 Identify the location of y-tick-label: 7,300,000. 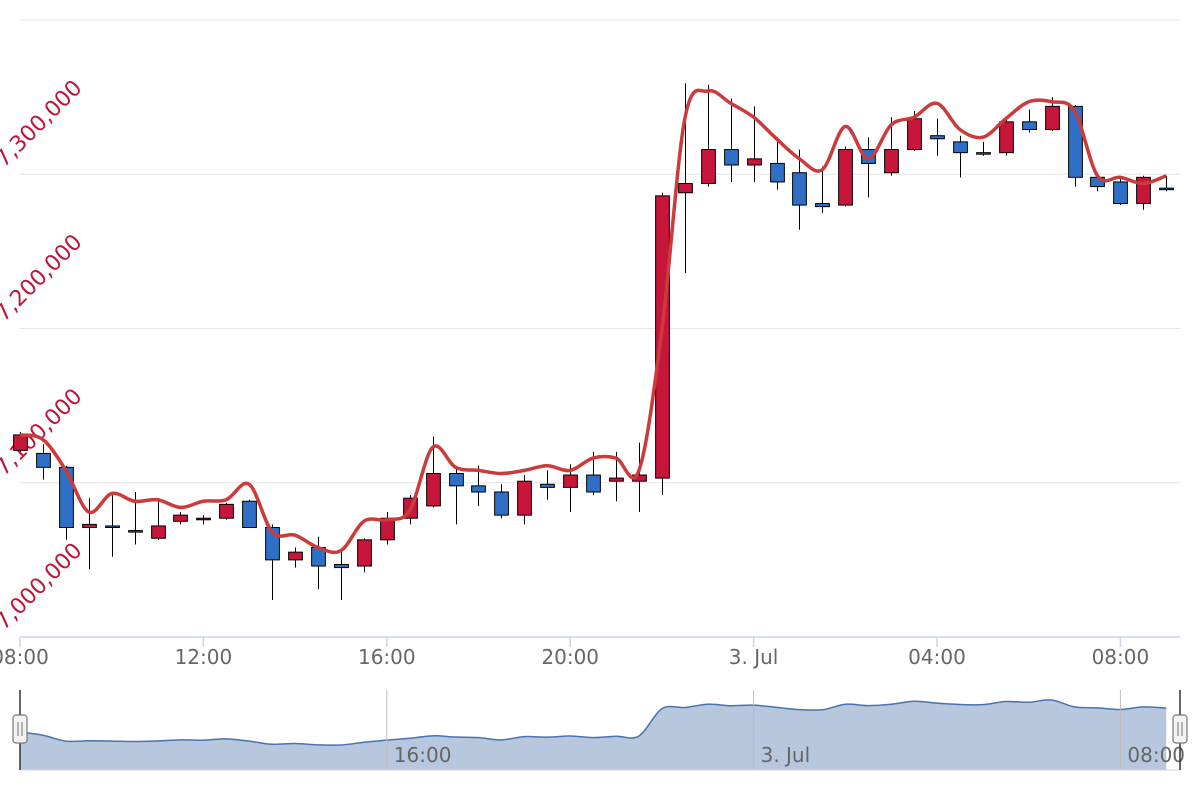
(43, 124).